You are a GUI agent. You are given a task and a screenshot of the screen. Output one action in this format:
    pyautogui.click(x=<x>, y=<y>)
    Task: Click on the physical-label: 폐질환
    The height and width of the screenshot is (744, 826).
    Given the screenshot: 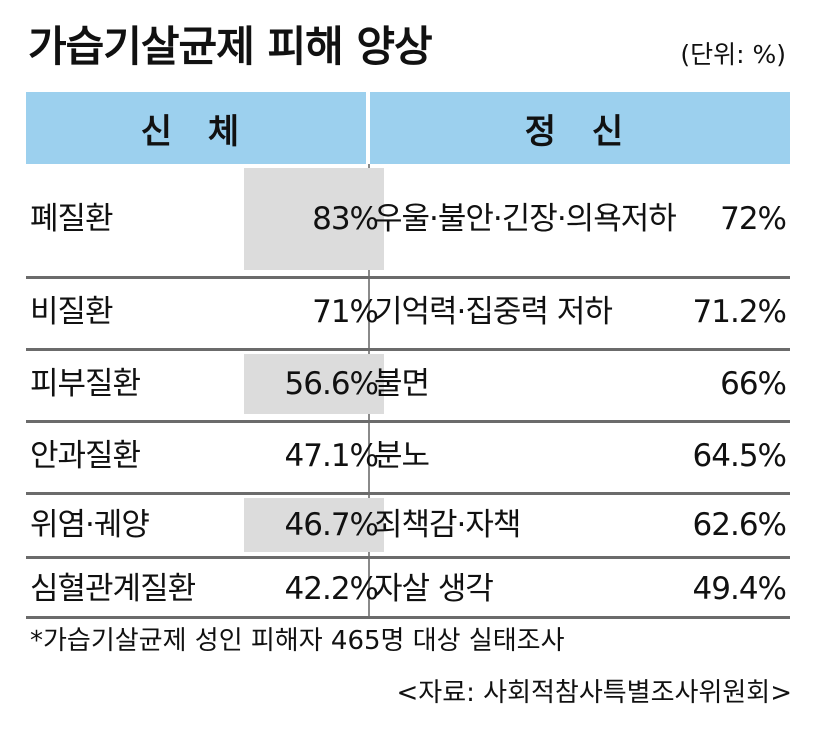 What is the action you would take?
    pyautogui.click(x=72, y=219)
    